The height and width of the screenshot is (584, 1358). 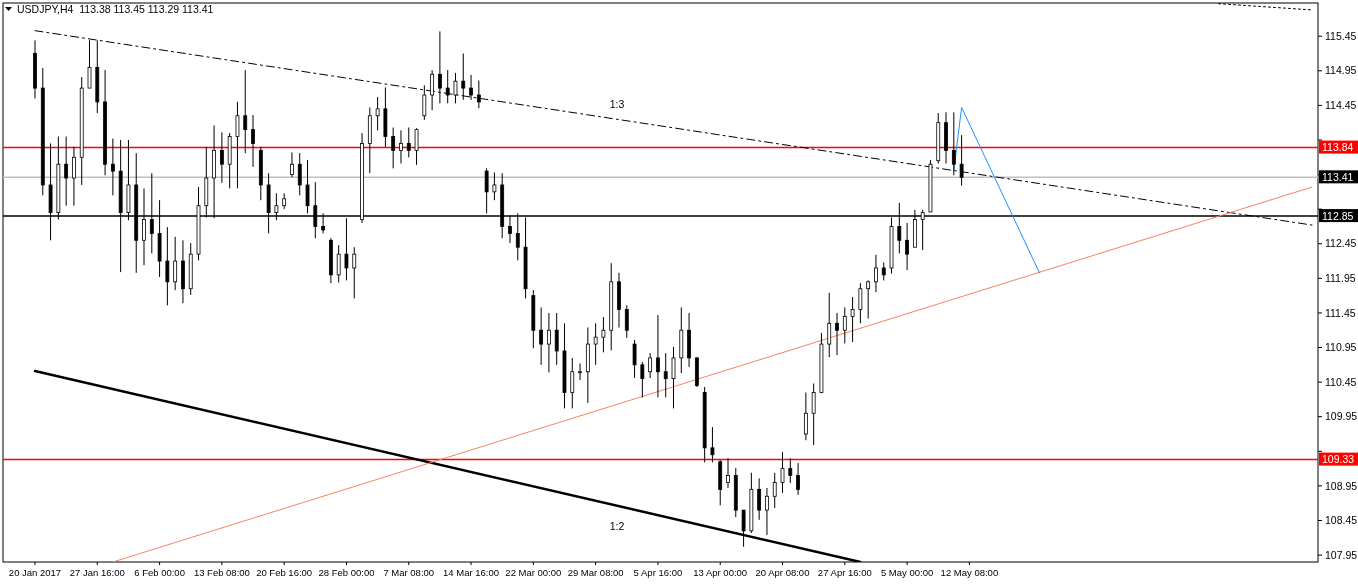 I want to click on y-tick-label: 109.95, so click(x=1341, y=416).